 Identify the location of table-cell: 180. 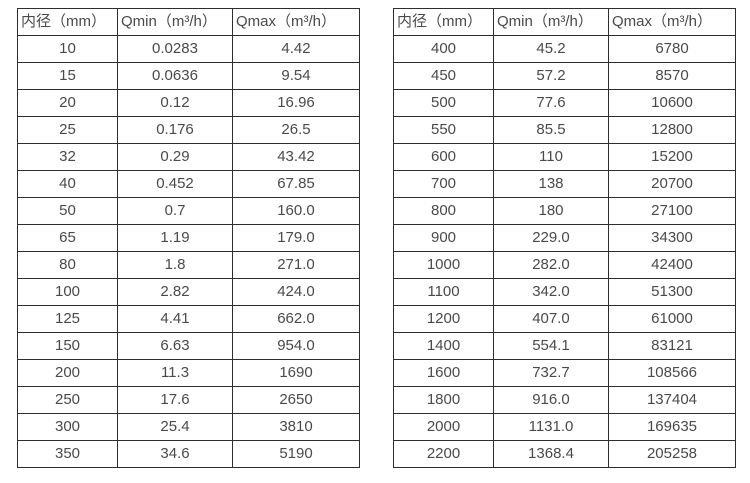
(551, 211).